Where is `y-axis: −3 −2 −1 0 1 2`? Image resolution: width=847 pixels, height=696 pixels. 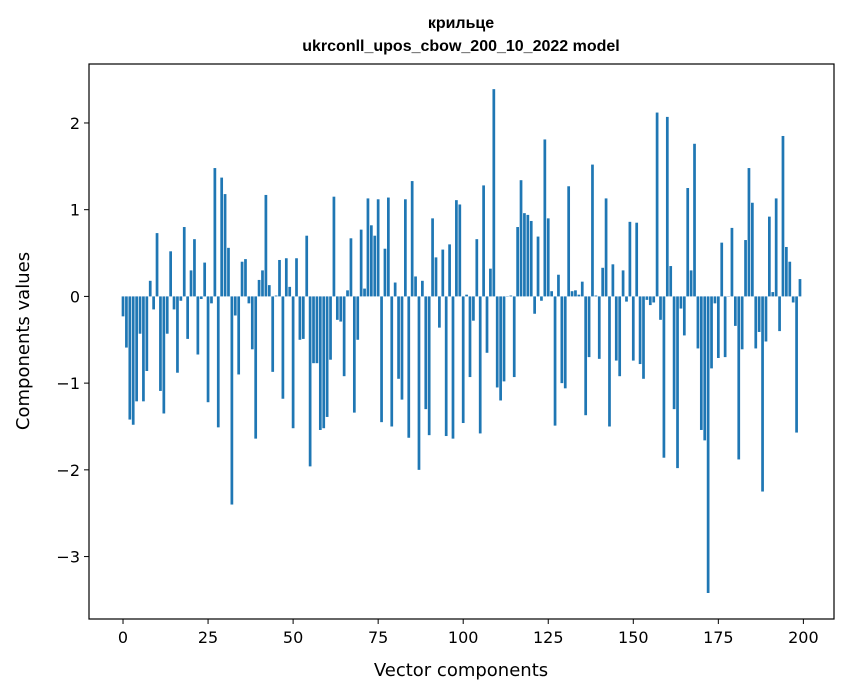
y-axis: −3 −2 −1 0 1 2 is located at coordinates (72, 340).